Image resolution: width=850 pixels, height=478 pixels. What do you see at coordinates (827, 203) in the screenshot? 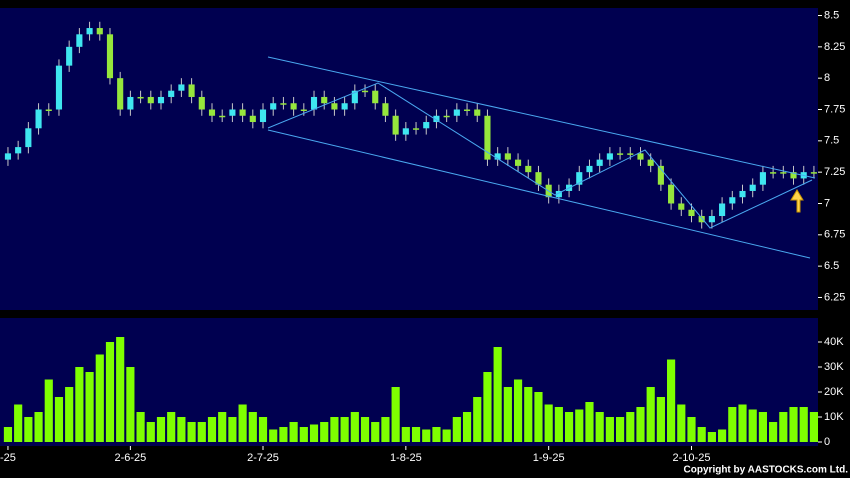
I see `y-tick-label: 7` at bounding box center [827, 203].